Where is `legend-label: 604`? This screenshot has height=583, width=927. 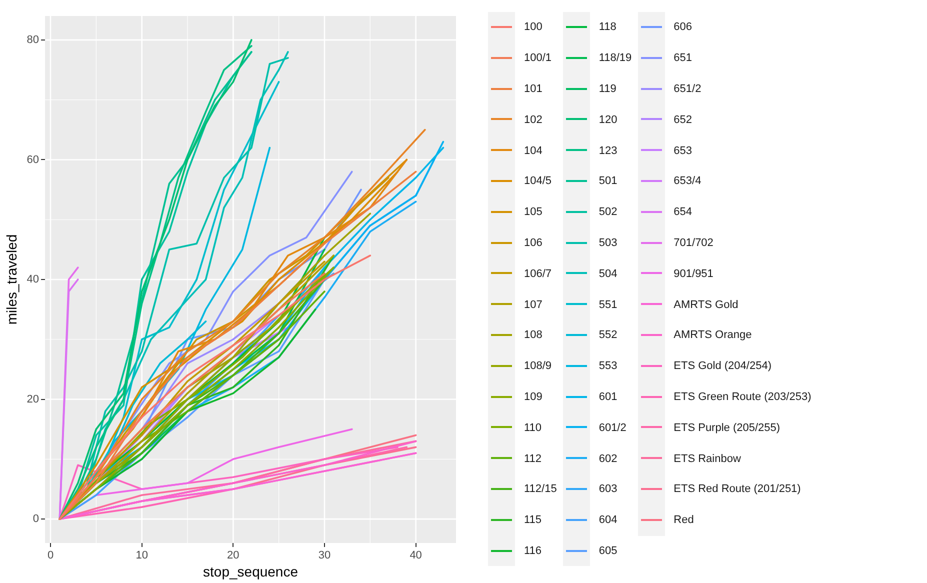 legend-label: 604 is located at coordinates (608, 520).